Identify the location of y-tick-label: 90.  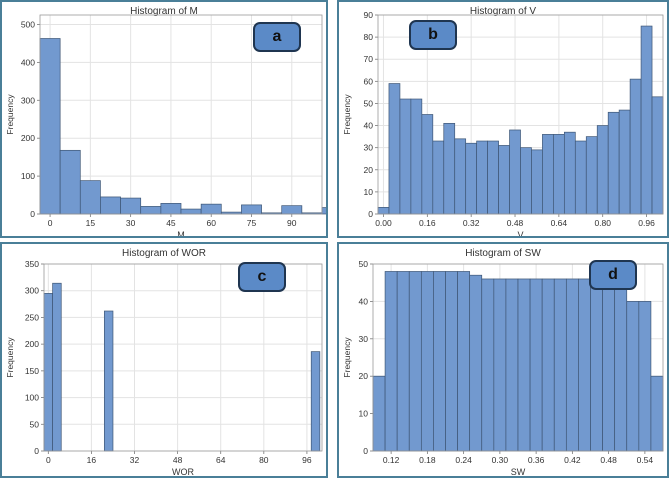
(369, 15).